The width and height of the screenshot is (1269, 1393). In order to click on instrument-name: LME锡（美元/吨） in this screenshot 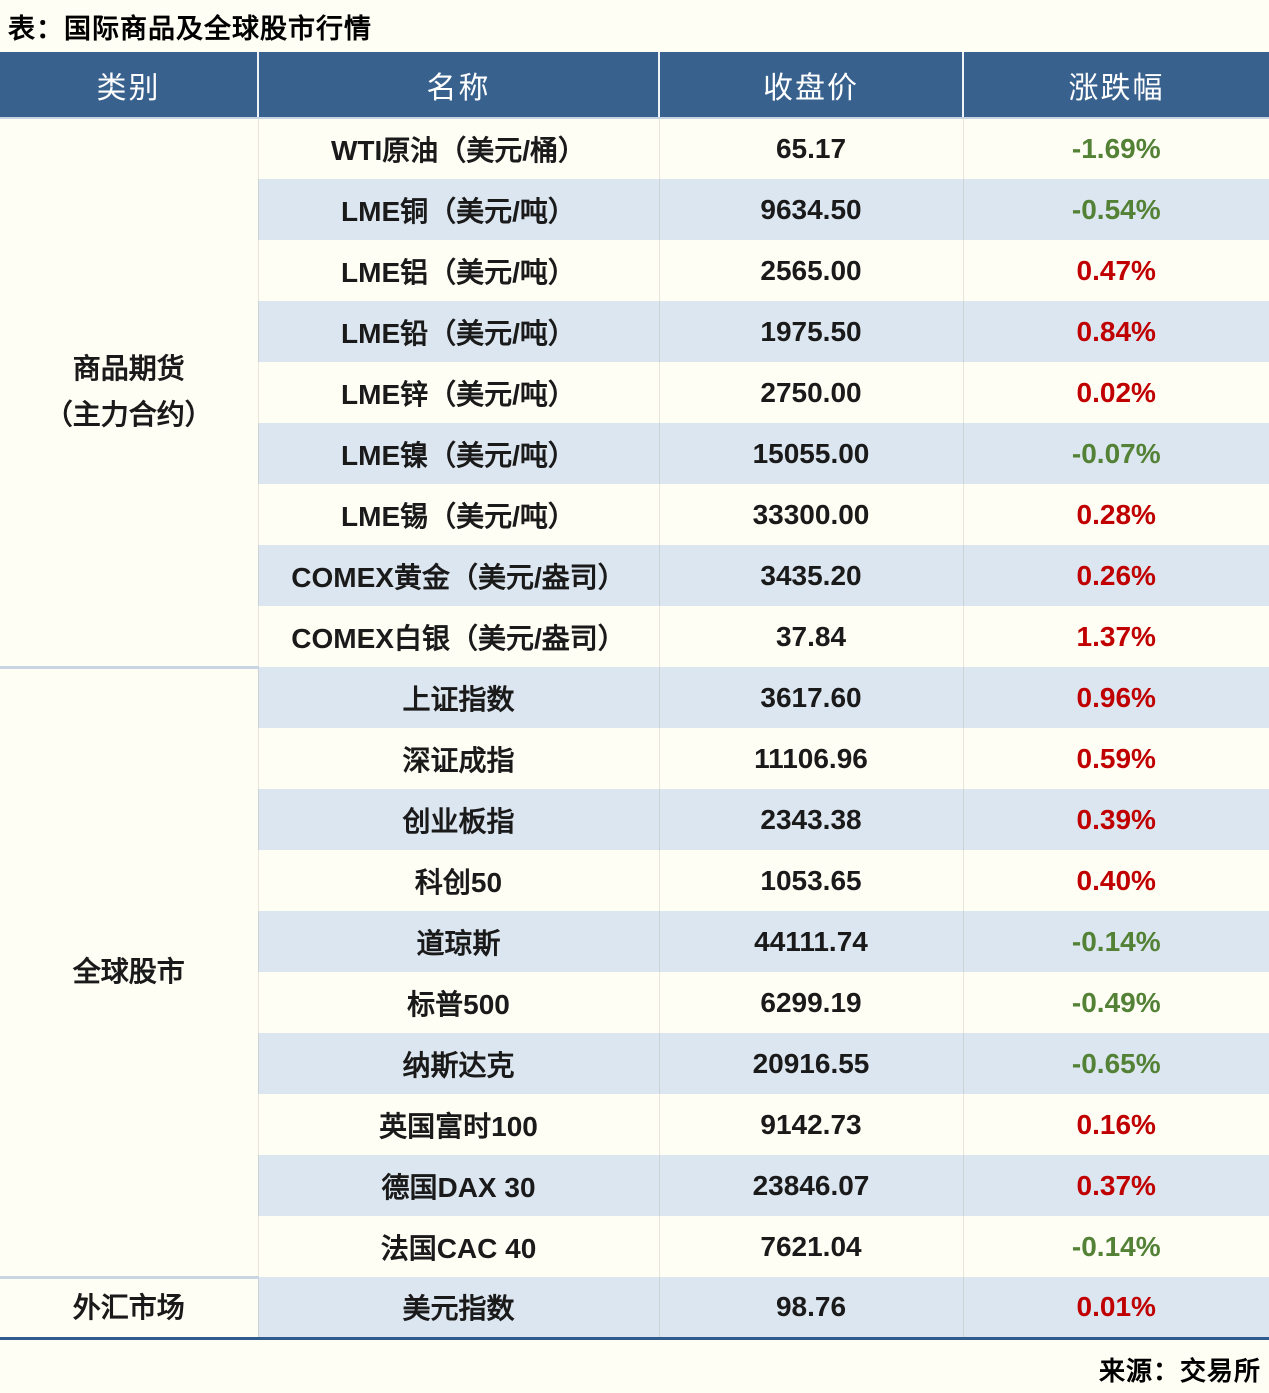, I will do `click(459, 514)`.